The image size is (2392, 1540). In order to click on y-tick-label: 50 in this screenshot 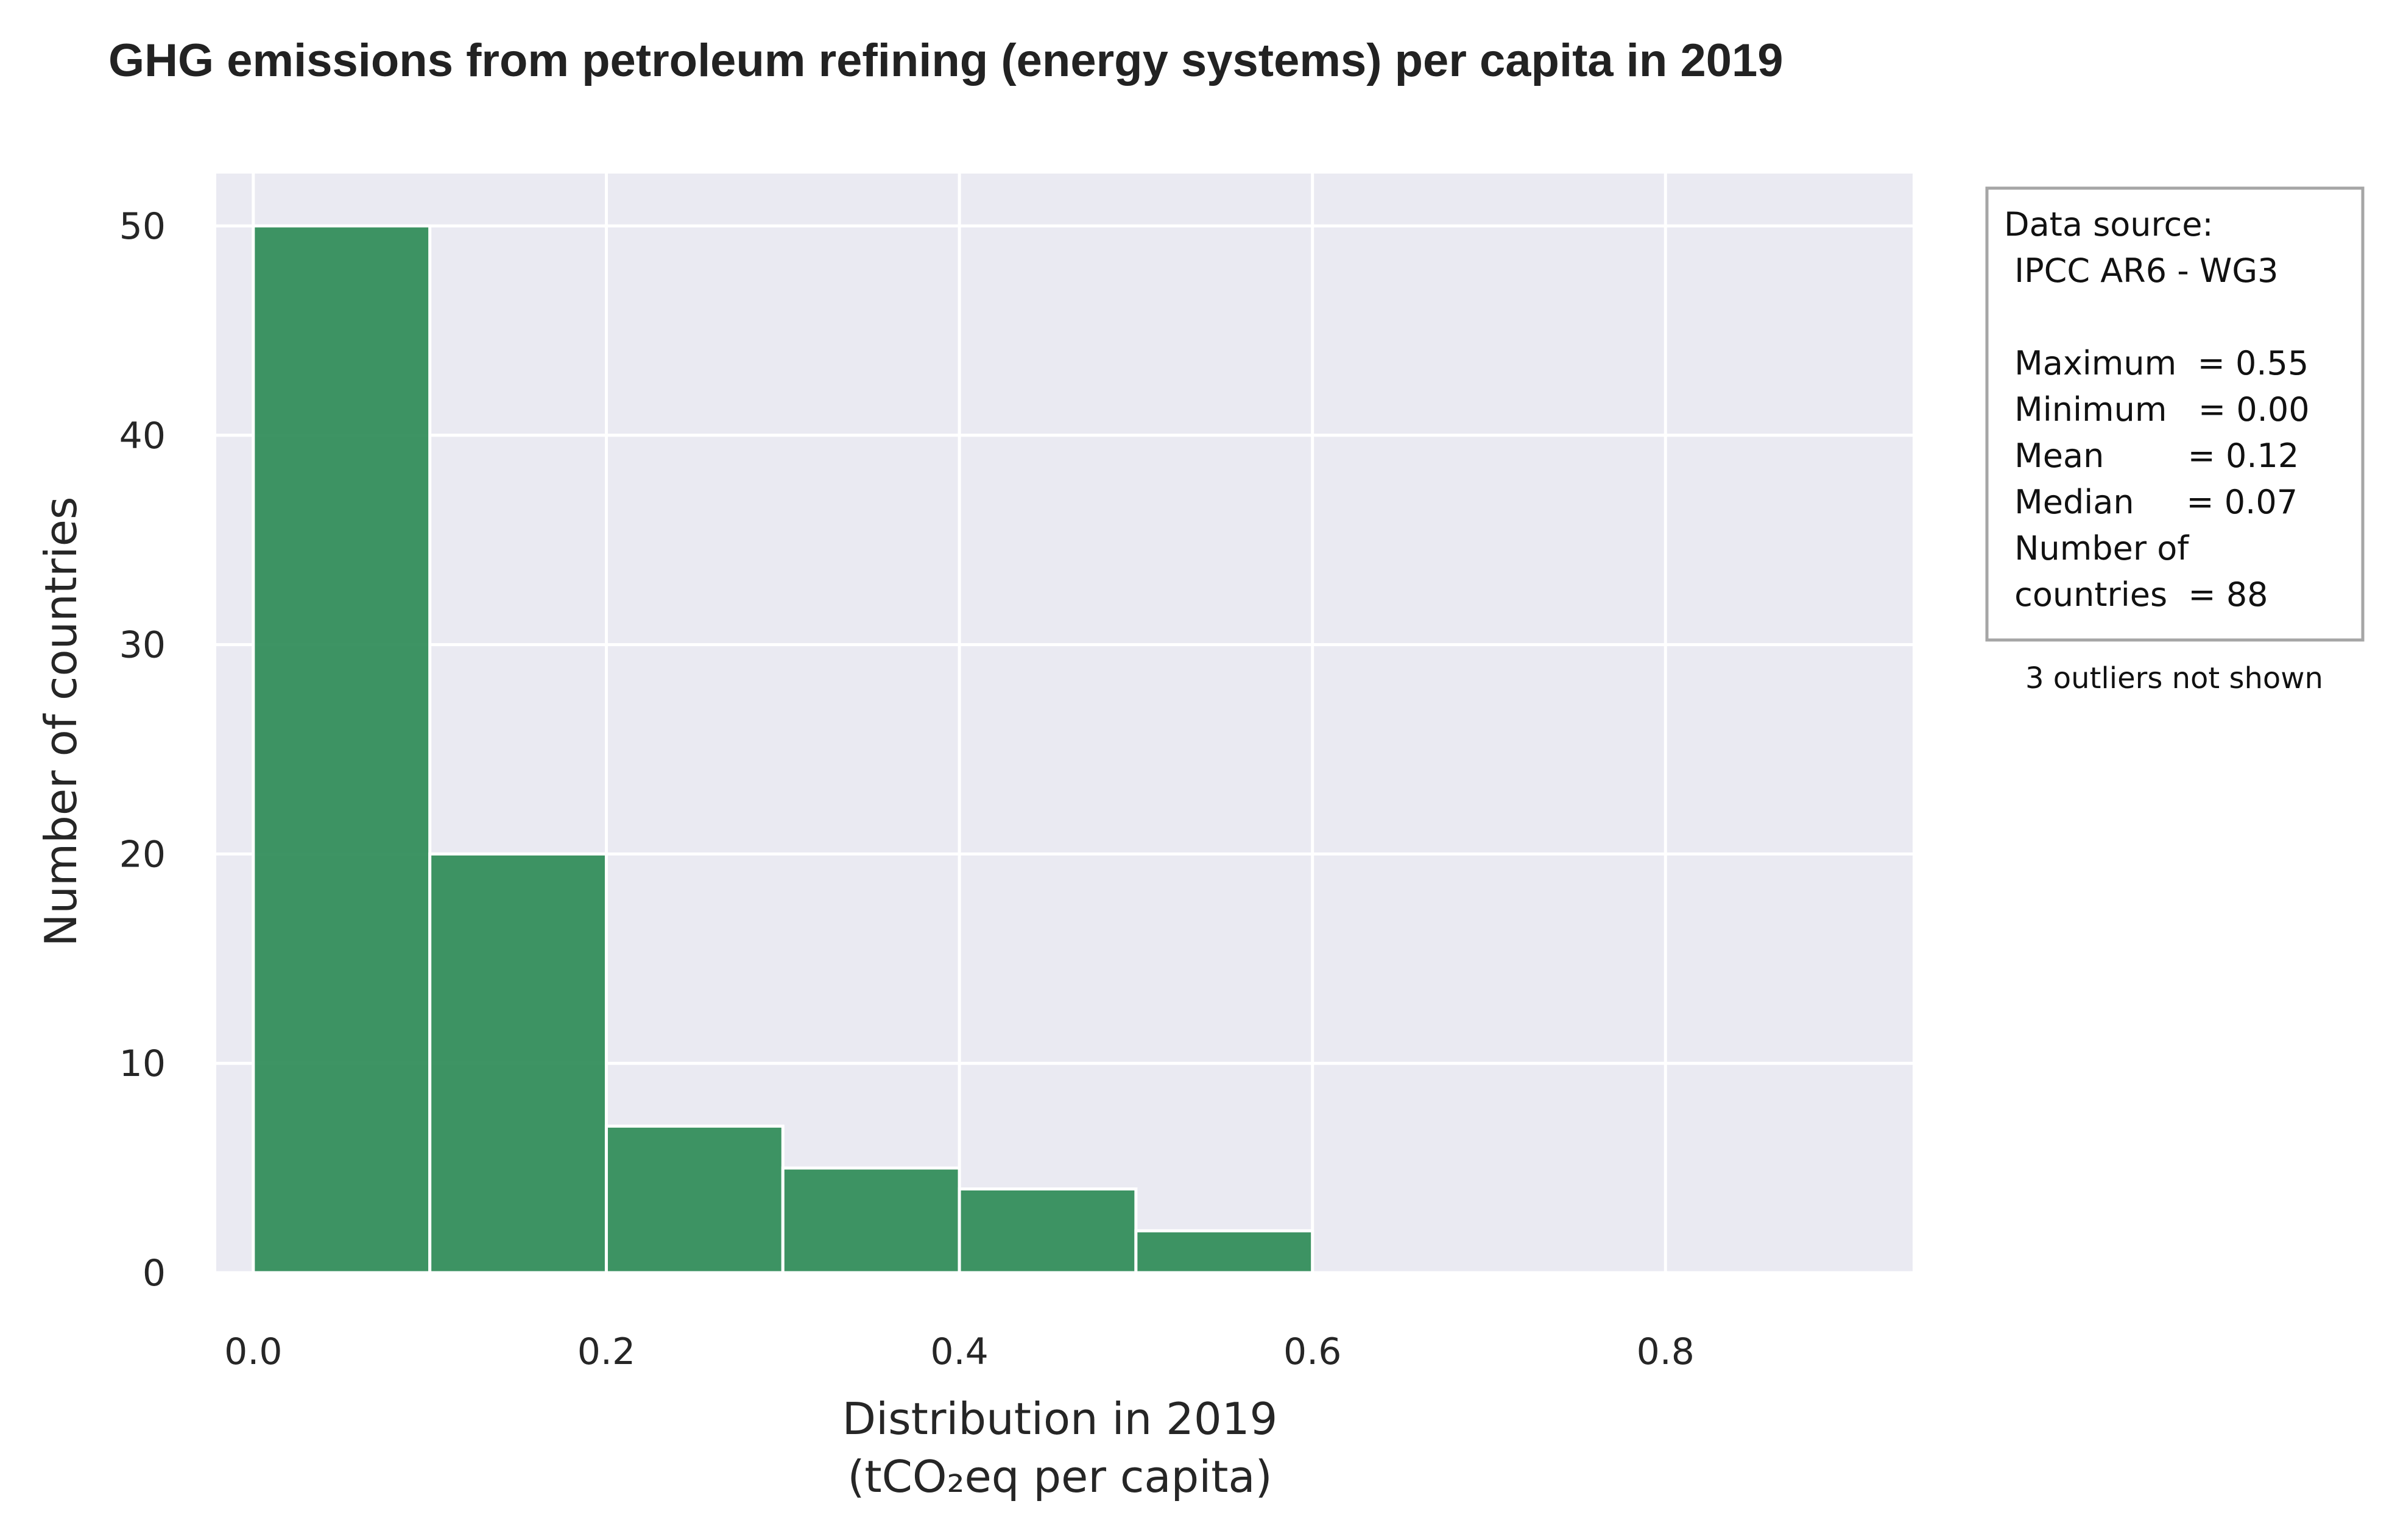, I will do `click(142, 226)`.